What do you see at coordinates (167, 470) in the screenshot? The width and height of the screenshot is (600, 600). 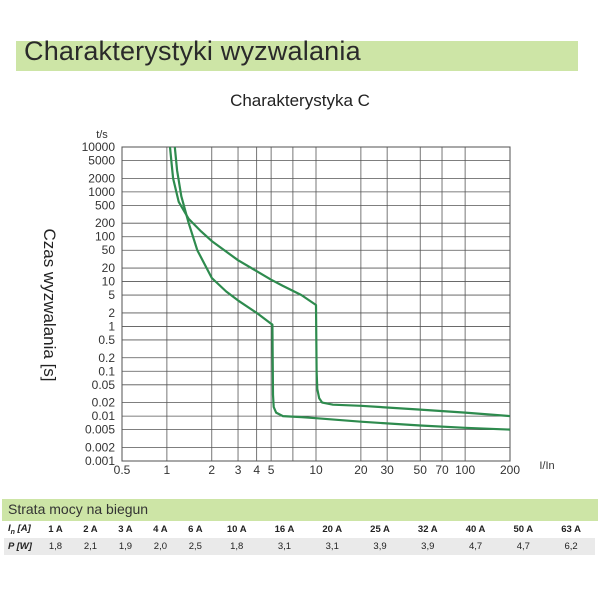 I see `x-tick-label: 1` at bounding box center [167, 470].